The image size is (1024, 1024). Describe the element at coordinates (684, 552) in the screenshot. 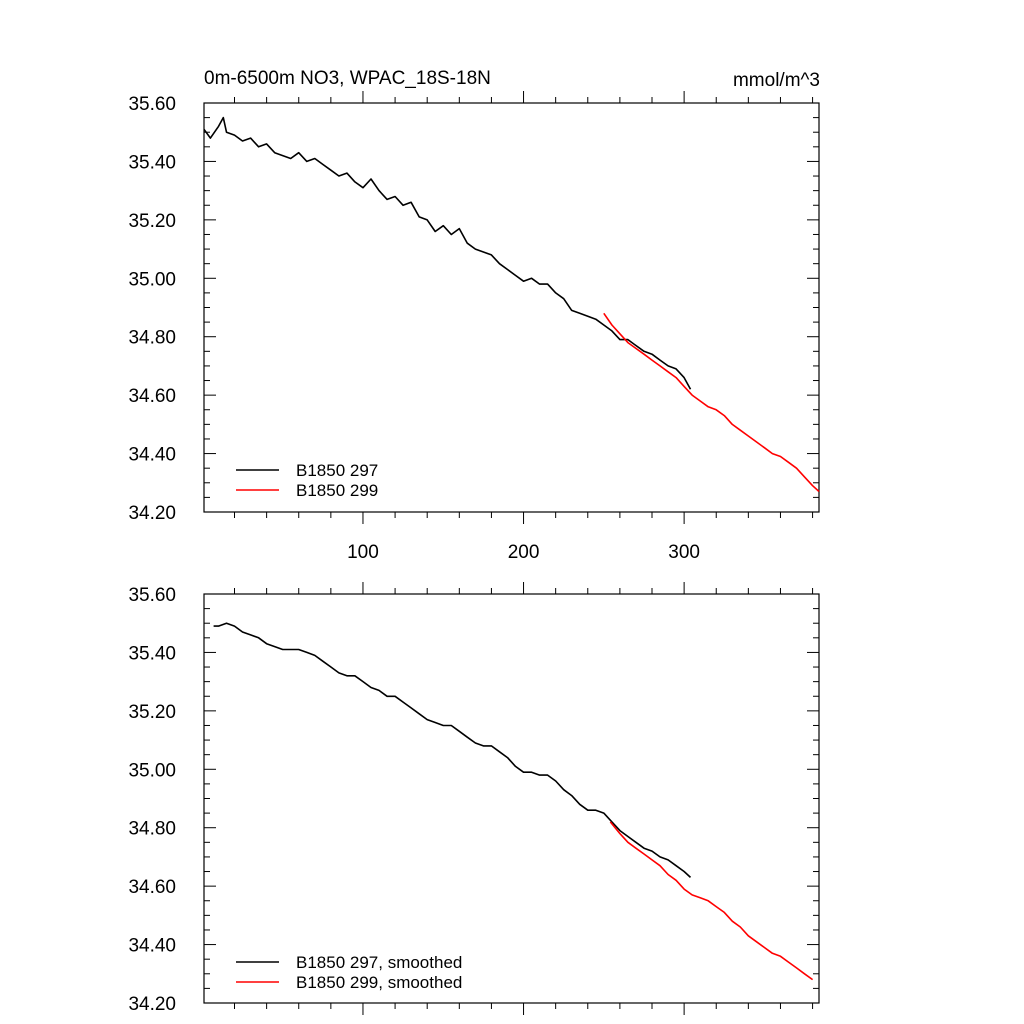

I see `x-tick-label: 300` at that location.